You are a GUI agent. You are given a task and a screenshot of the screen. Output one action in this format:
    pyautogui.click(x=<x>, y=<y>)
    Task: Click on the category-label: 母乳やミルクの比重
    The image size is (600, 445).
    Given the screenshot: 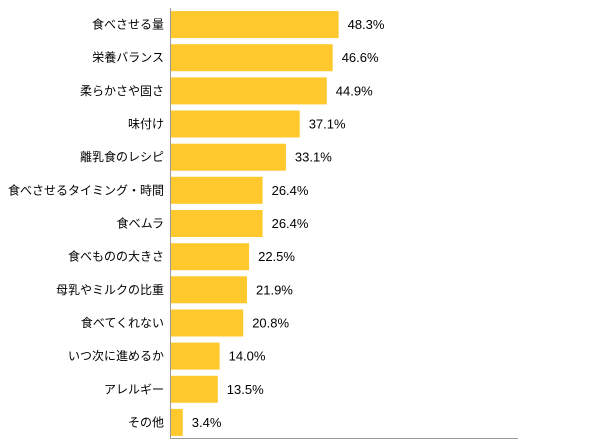 What is the action you would take?
    pyautogui.click(x=110, y=290)
    